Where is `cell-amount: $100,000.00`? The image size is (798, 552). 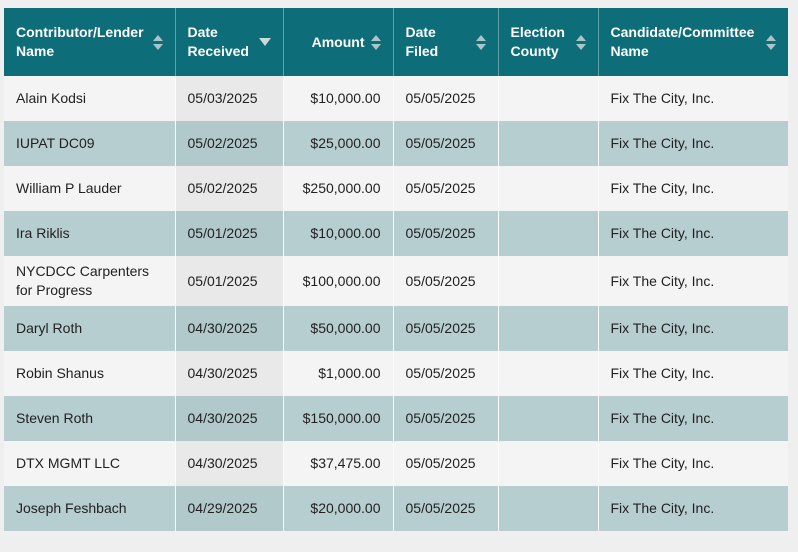 cell-amount: $100,000.00 is located at coordinates (338, 281).